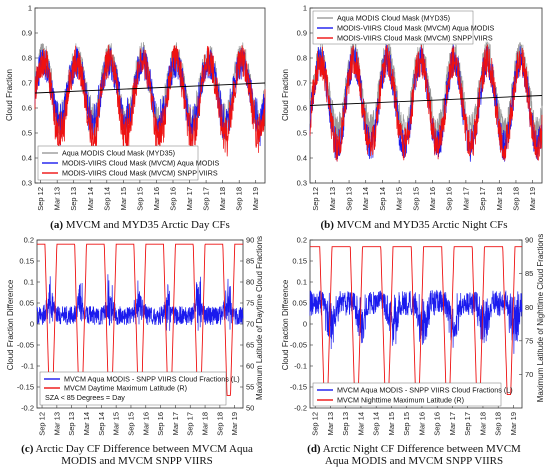  I want to click on panel-d-ylabel: Cloud Fraction Difference, so click(285, 324).